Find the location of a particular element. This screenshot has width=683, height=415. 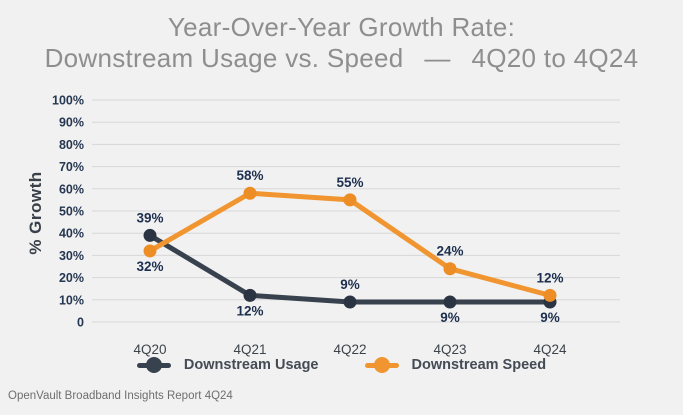

legend-item-downstream-speed: Downstream Speed is located at coordinates (455, 365).